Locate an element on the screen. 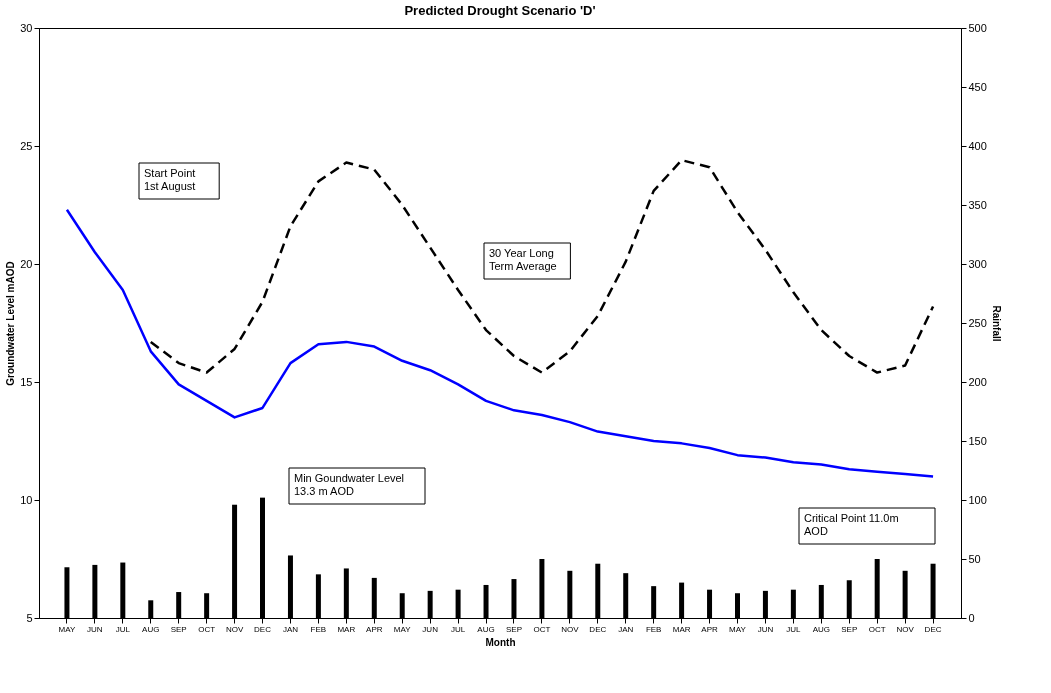 The width and height of the screenshot is (1051, 693). y-tick-label: 10 is located at coordinates (26, 499).